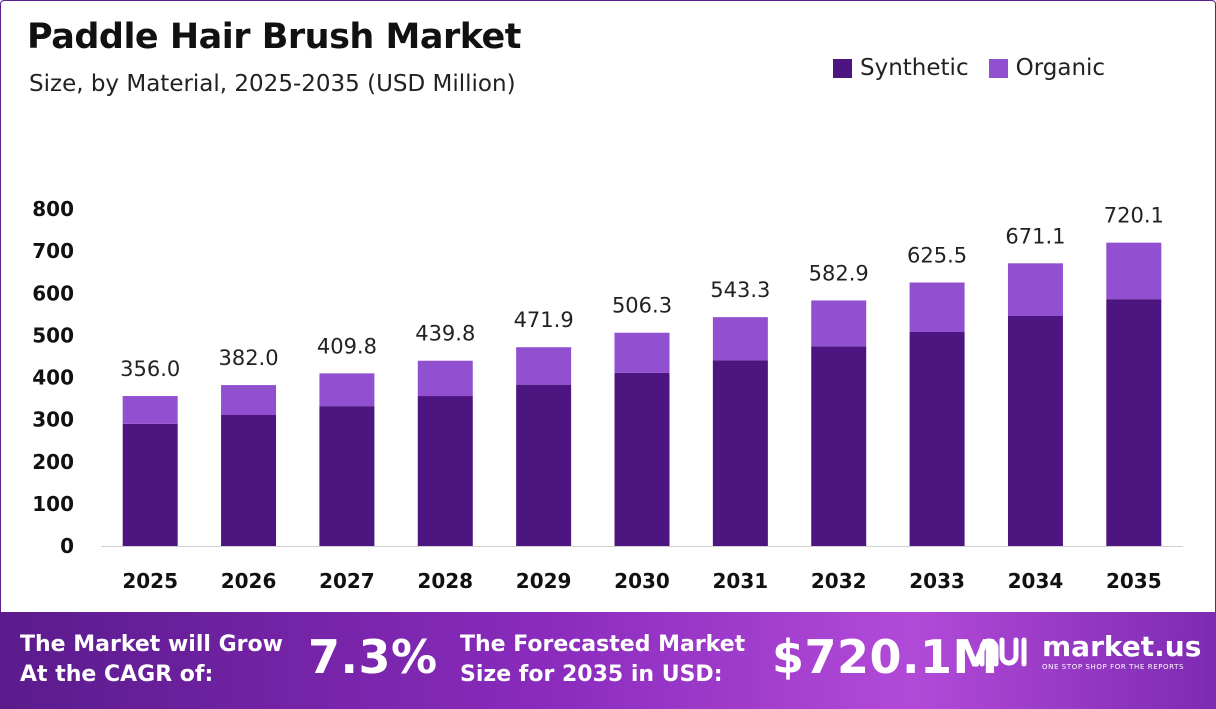 The height and width of the screenshot is (709, 1216). I want to click on forecast-label-line1: The Forecasted Market, so click(603, 644).